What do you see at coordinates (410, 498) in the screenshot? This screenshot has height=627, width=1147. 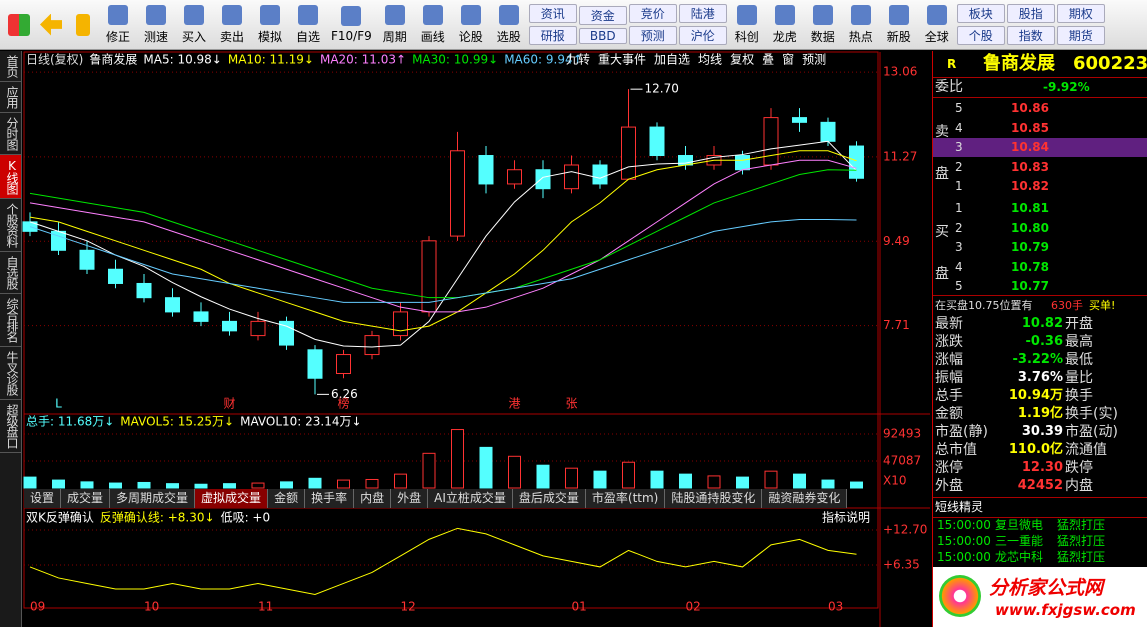 I see `indicator-tab: 外盘` at bounding box center [410, 498].